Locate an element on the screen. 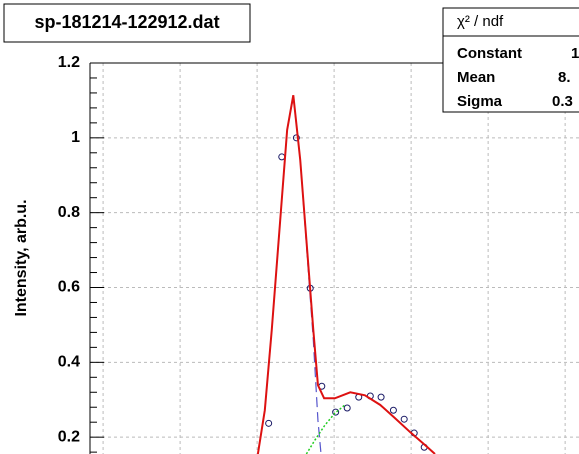  stats-value: 0.3 is located at coordinates (562, 101).